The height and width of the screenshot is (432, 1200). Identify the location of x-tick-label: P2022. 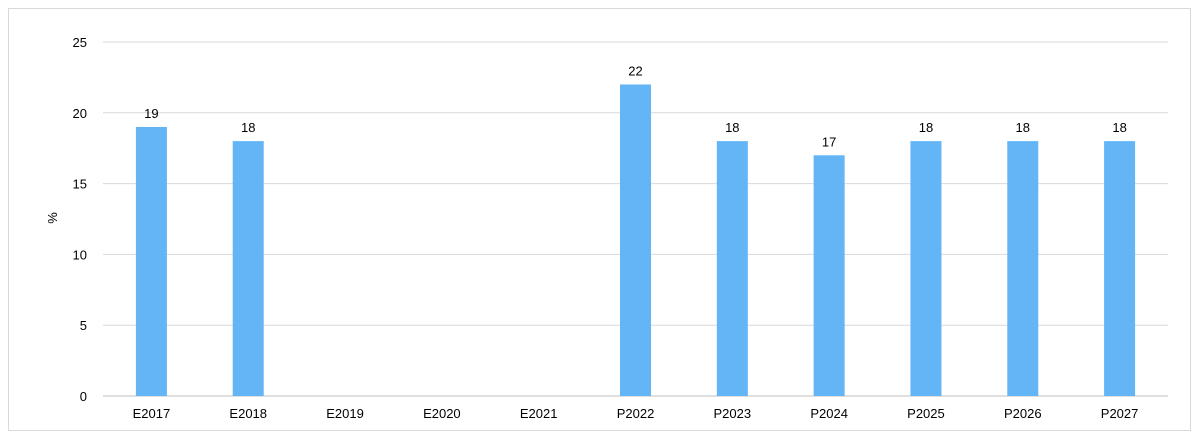
(636, 413).